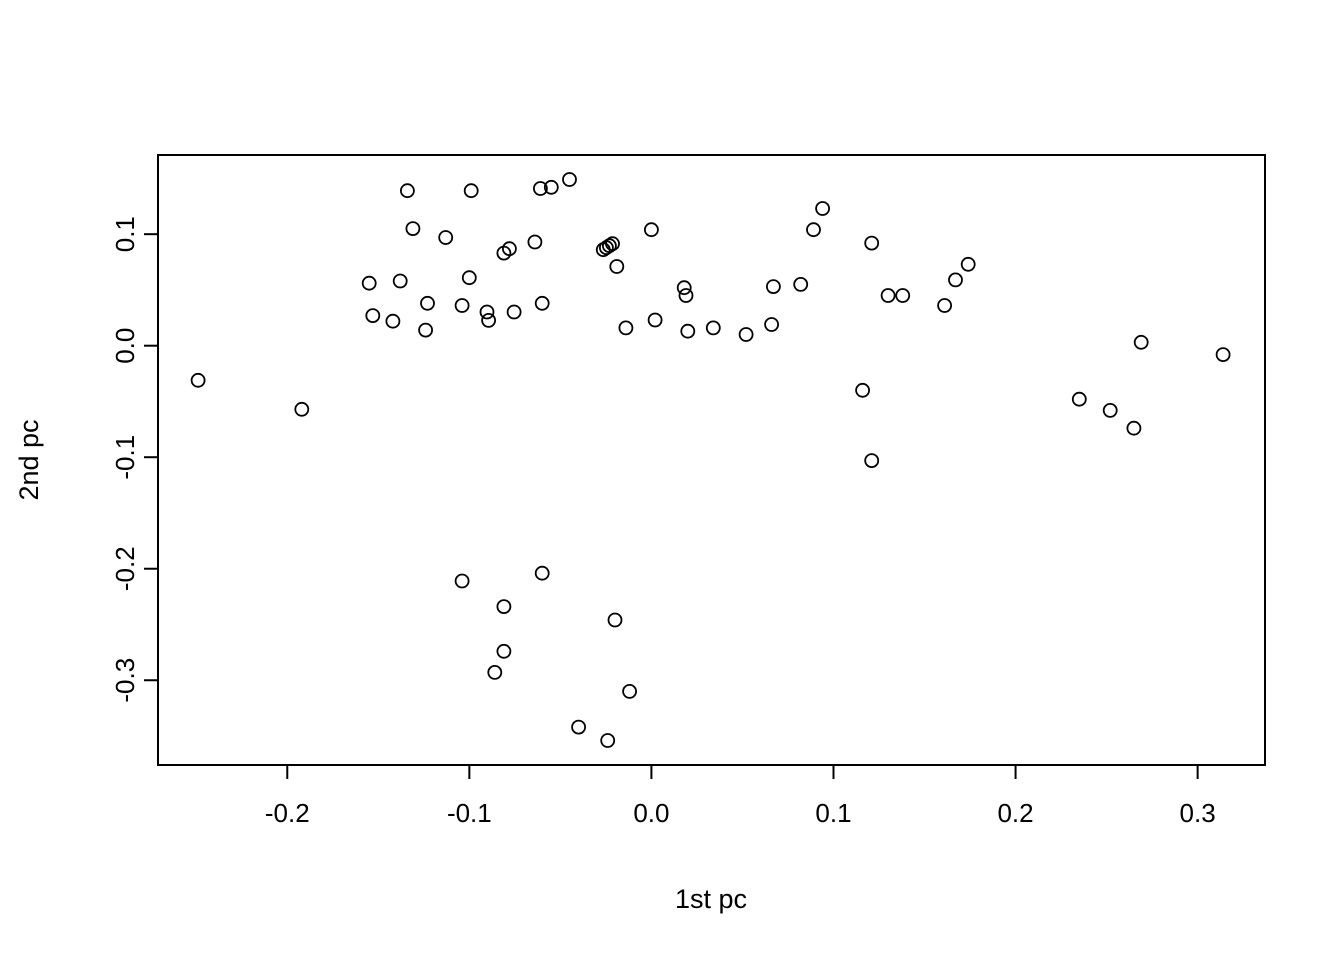  What do you see at coordinates (1198, 813) in the screenshot?
I see `x-tick-label: 0.3` at bounding box center [1198, 813].